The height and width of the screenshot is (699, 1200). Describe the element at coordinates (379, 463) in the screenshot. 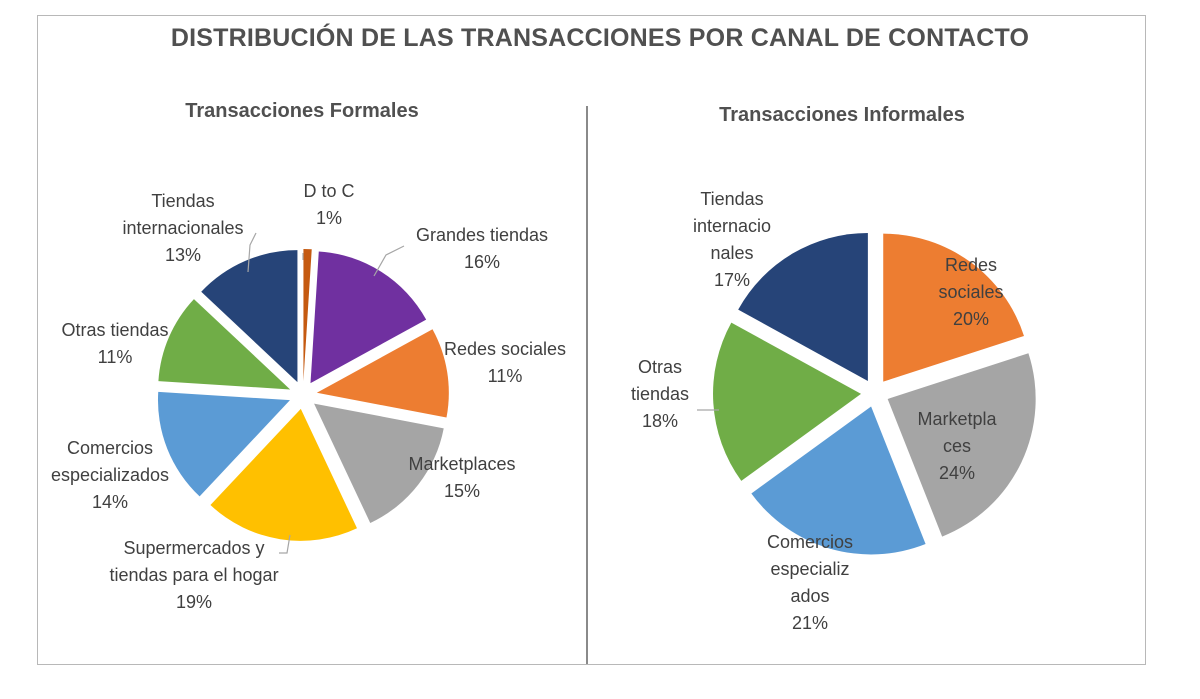

I see `formal-slice-marketplaces` at that location.